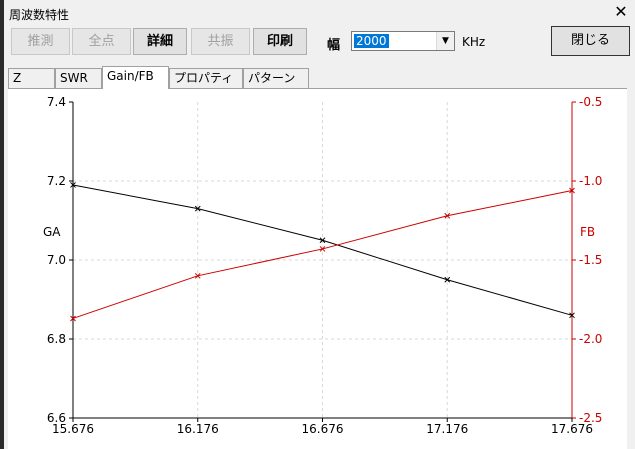 The height and width of the screenshot is (449, 635). Describe the element at coordinates (2, 224) in the screenshot. I see `window-edge` at that location.